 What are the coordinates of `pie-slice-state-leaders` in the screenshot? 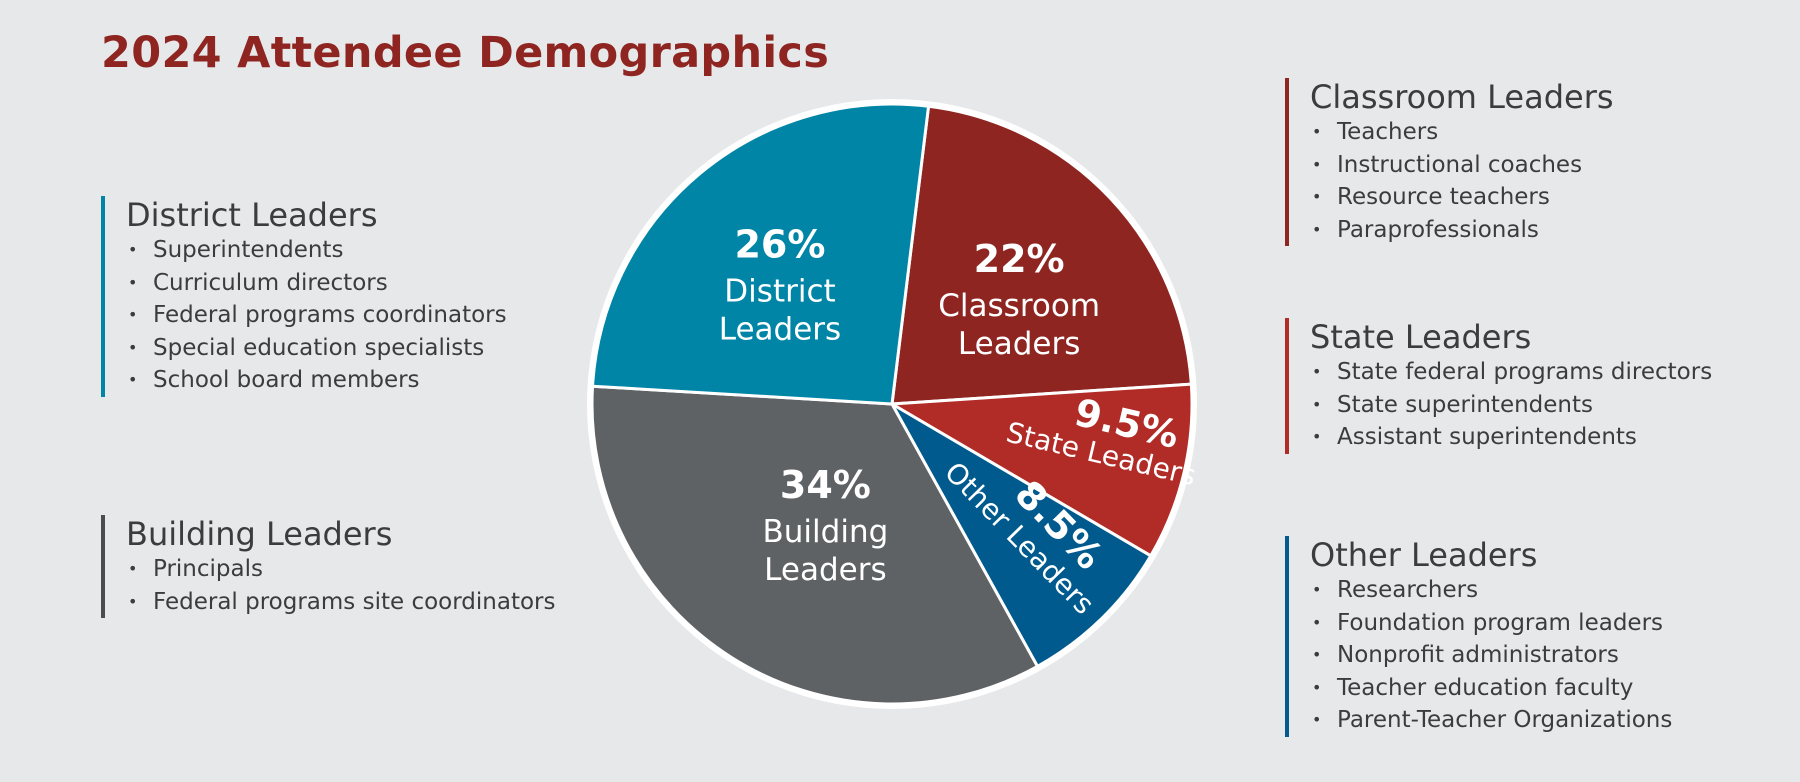 It's located at (1042, 470).